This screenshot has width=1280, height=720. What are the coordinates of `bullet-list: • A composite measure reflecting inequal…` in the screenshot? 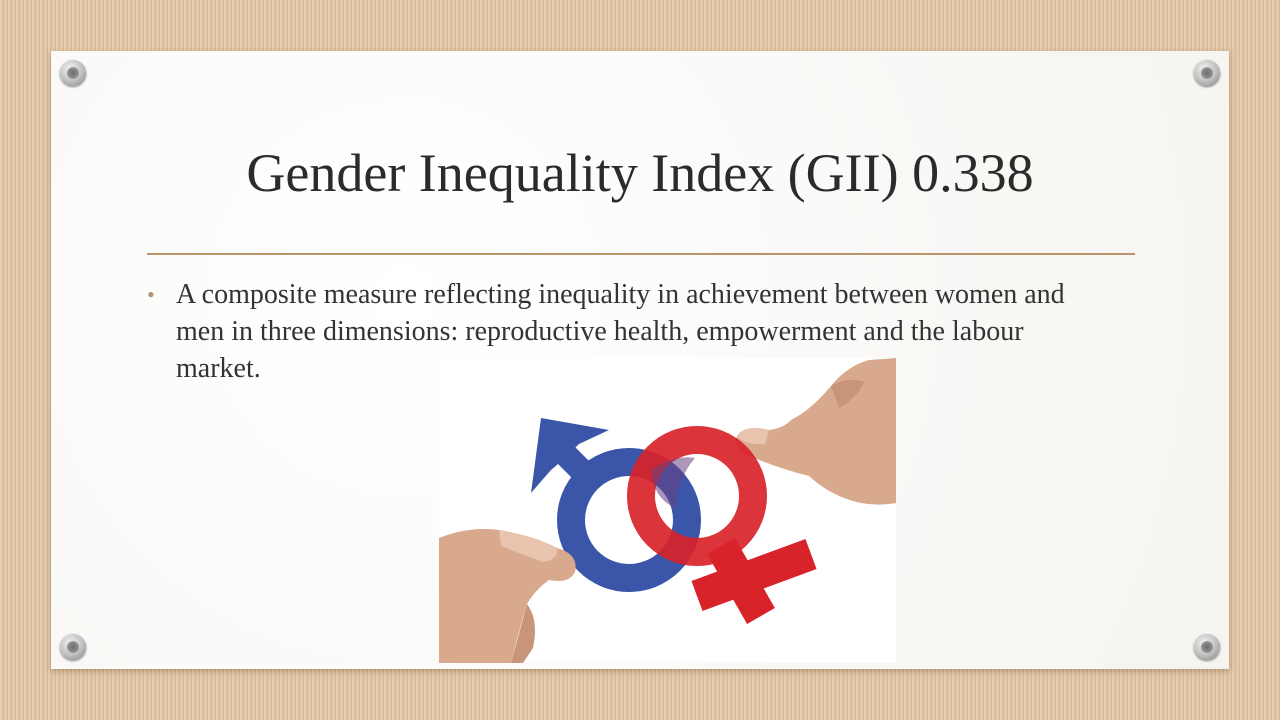 It's located at (630, 331).